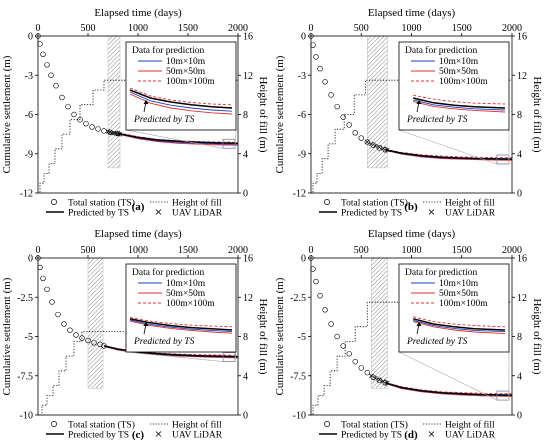 The height and width of the screenshot is (445, 550). Describe the element at coordinates (377, 102) in the screenshot. I see `uav-window-band` at that location.